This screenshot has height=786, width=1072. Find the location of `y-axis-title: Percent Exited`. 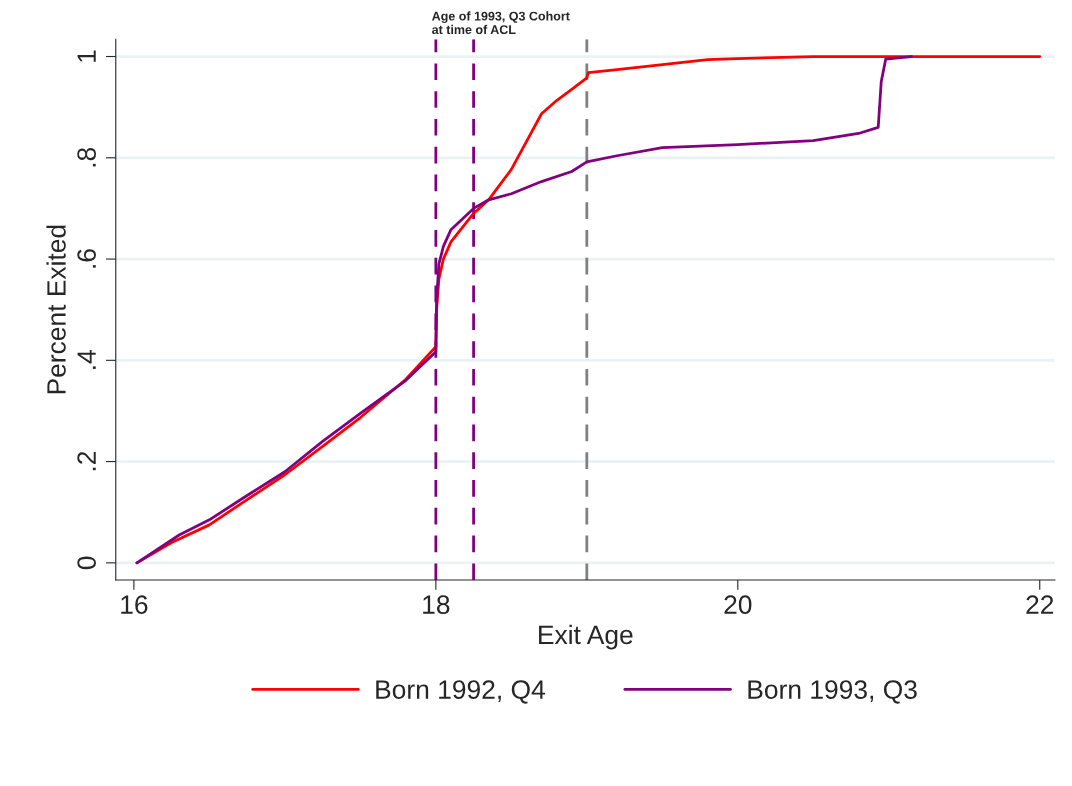

y-axis-title: Percent Exited is located at coordinates (56, 309).